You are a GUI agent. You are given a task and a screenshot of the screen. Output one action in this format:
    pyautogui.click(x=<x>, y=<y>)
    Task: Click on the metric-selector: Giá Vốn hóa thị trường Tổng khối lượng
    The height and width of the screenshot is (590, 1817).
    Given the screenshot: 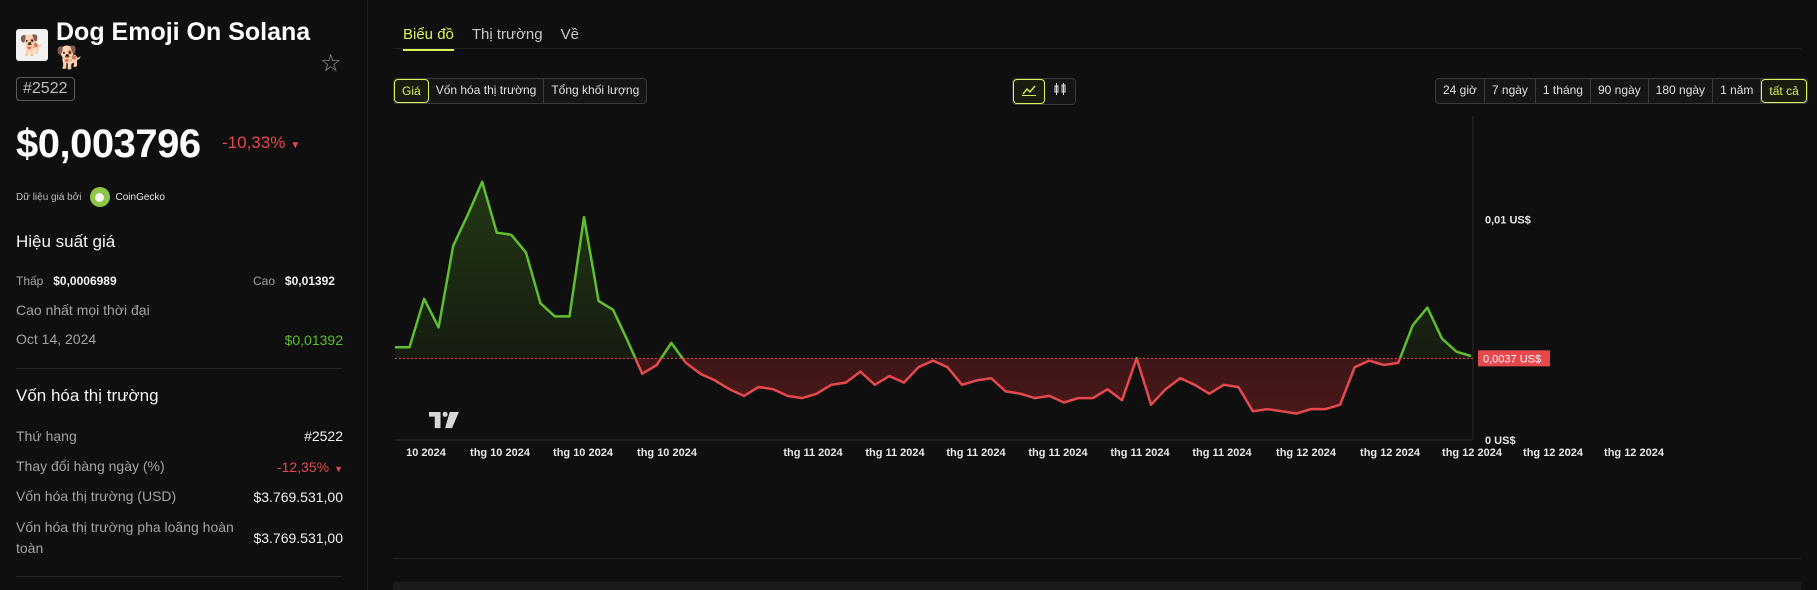 What is the action you would take?
    pyautogui.click(x=520, y=91)
    